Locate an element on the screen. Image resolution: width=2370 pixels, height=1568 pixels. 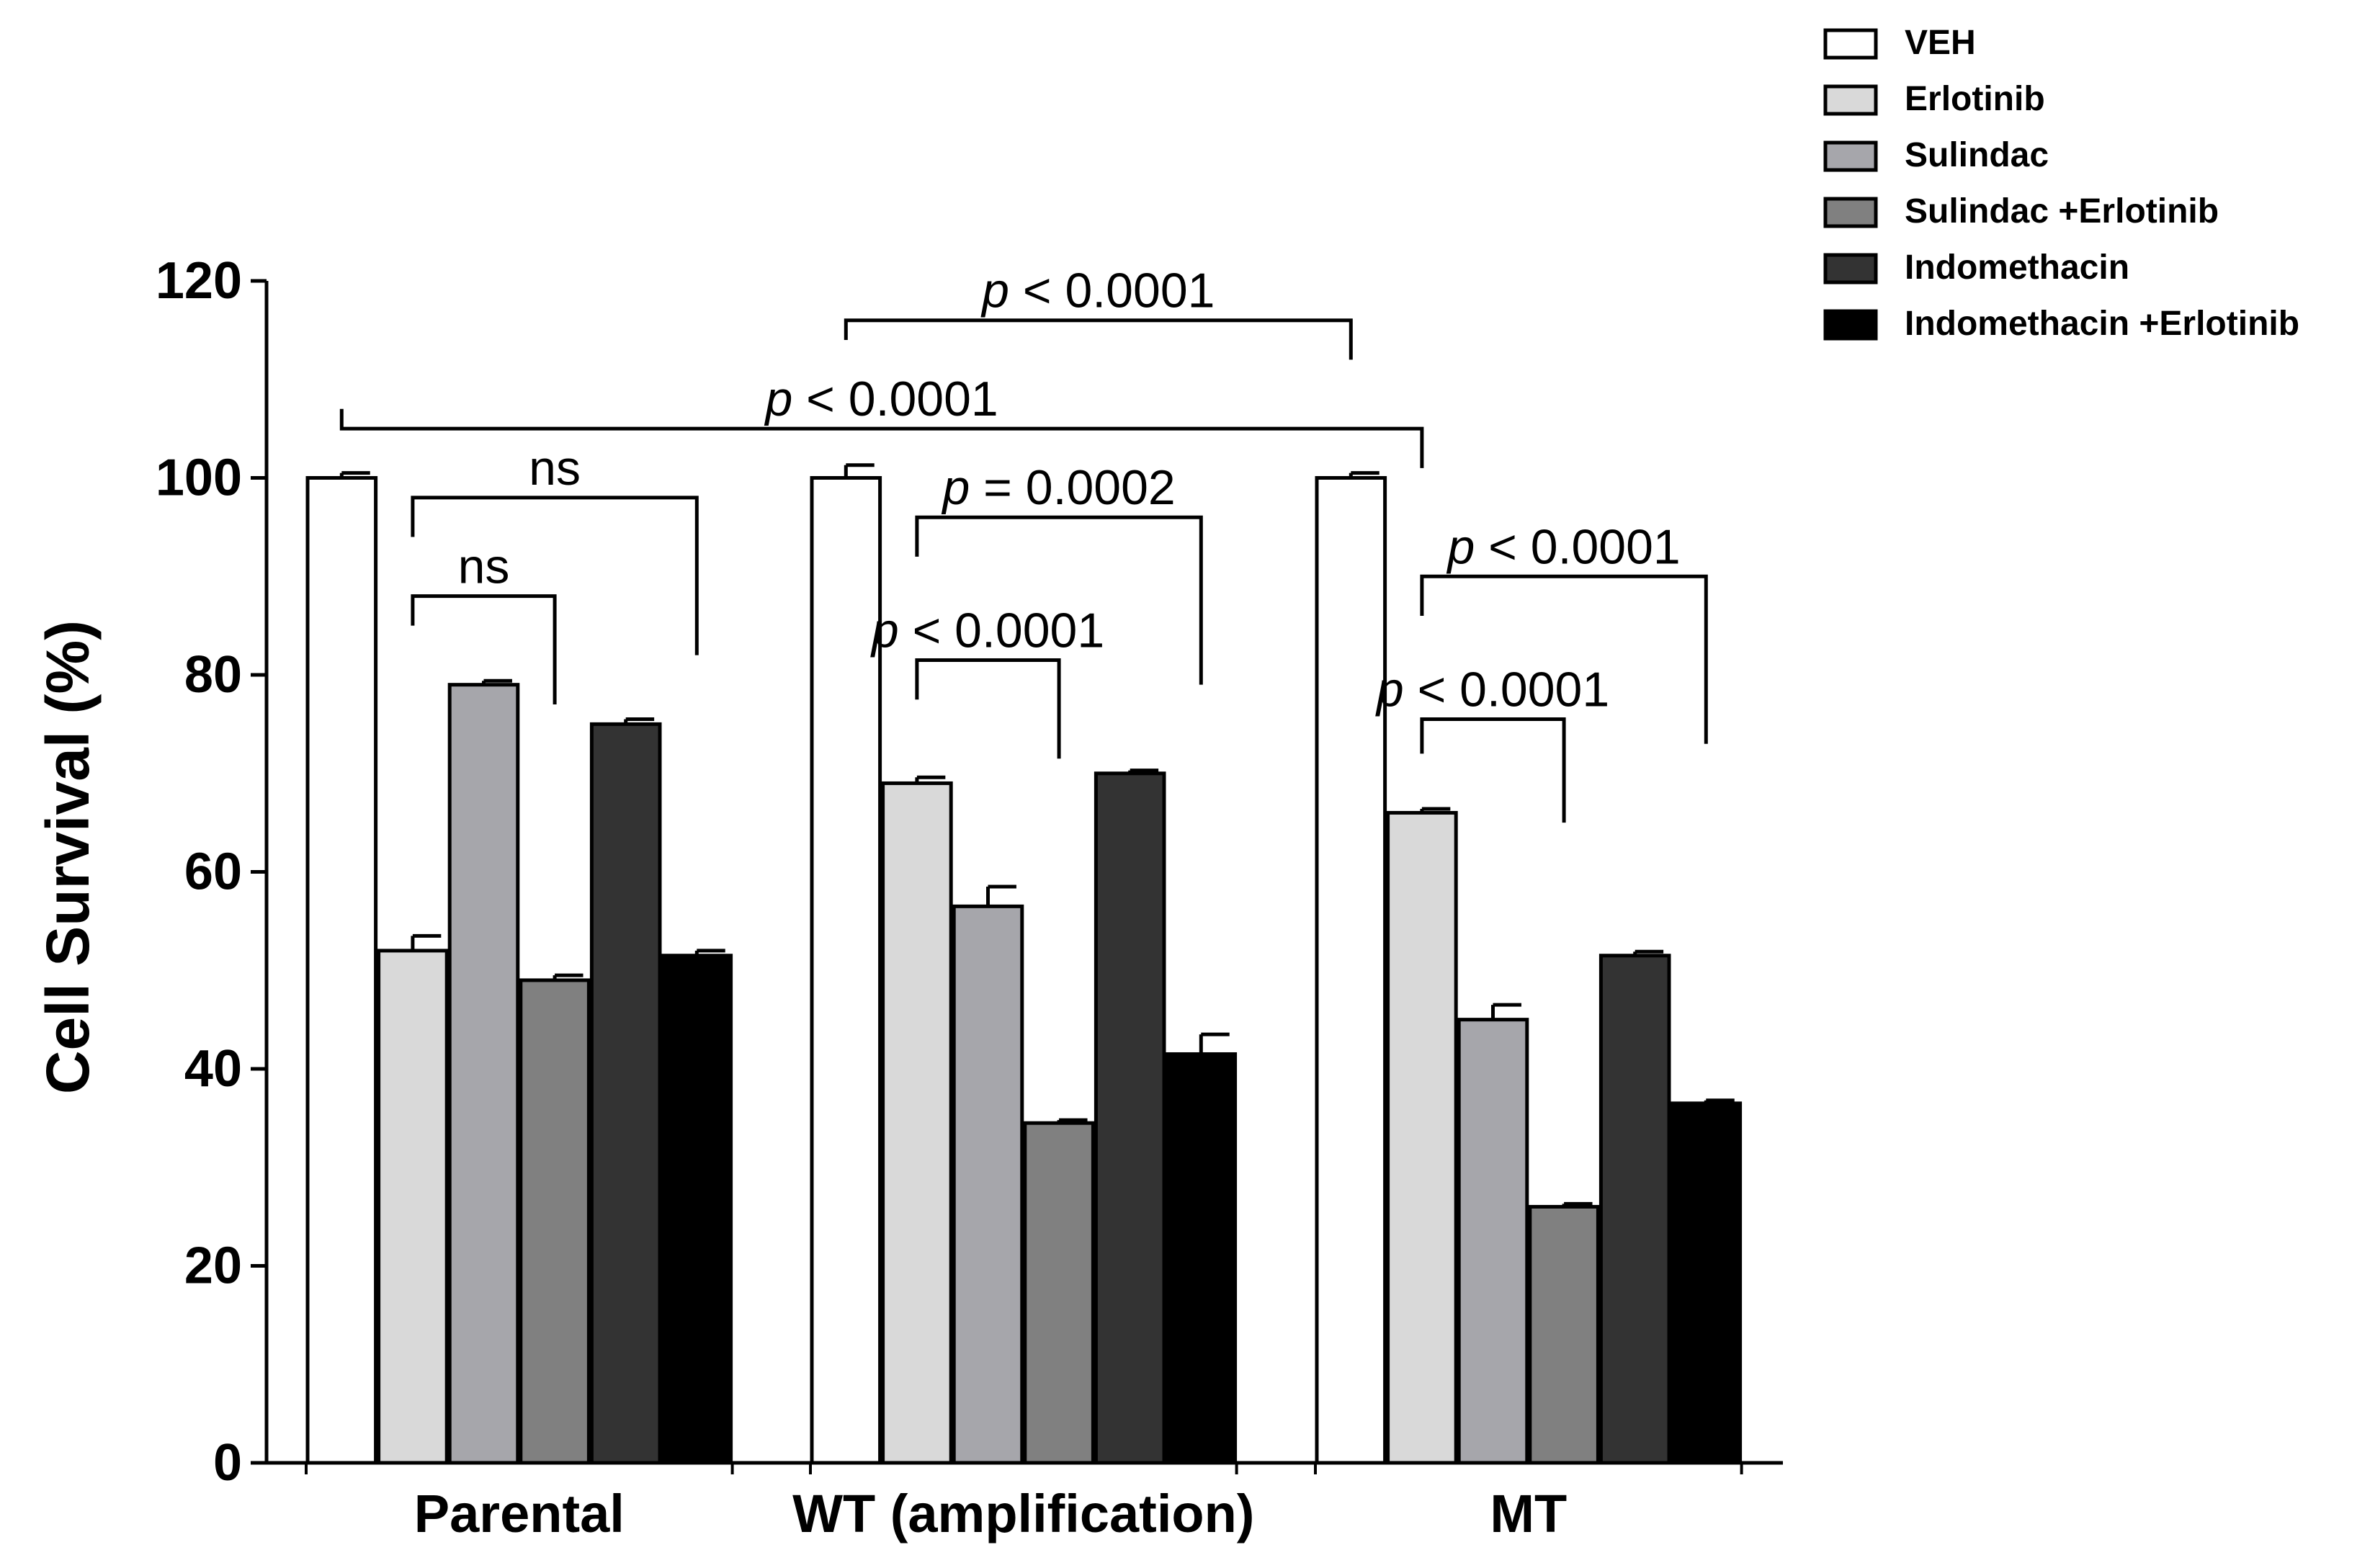
legend-label: Sulindac is located at coordinates (1977, 155).